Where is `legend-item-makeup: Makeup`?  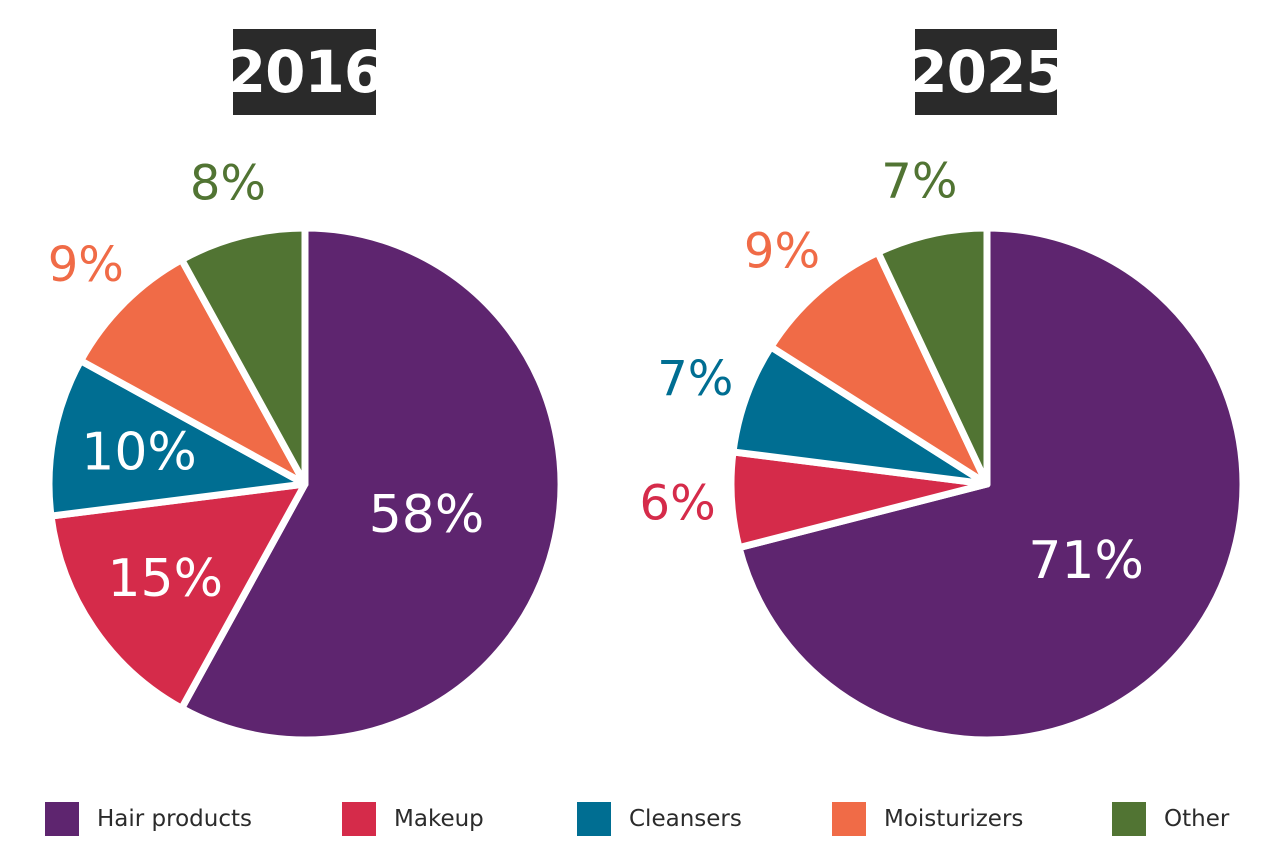 legend-item-makeup: Makeup is located at coordinates (413, 819).